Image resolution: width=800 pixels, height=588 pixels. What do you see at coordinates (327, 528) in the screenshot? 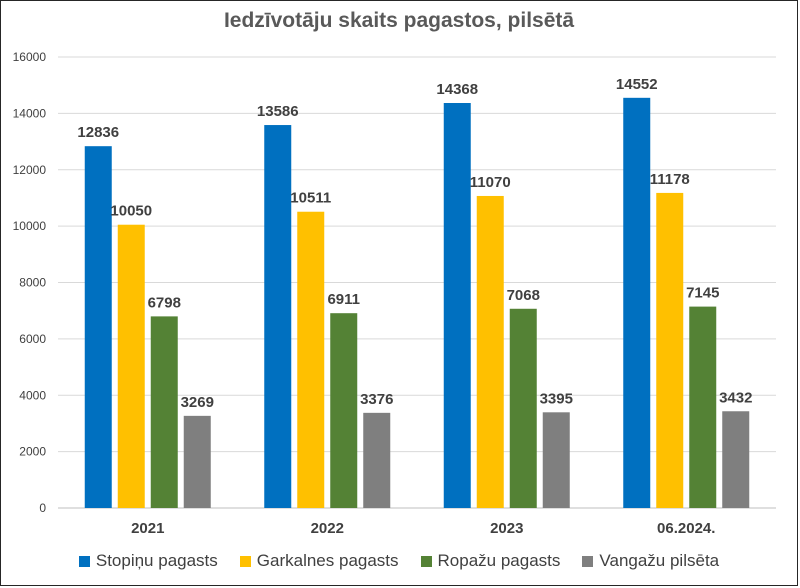
I see `x-tick-label: 2022` at bounding box center [327, 528].